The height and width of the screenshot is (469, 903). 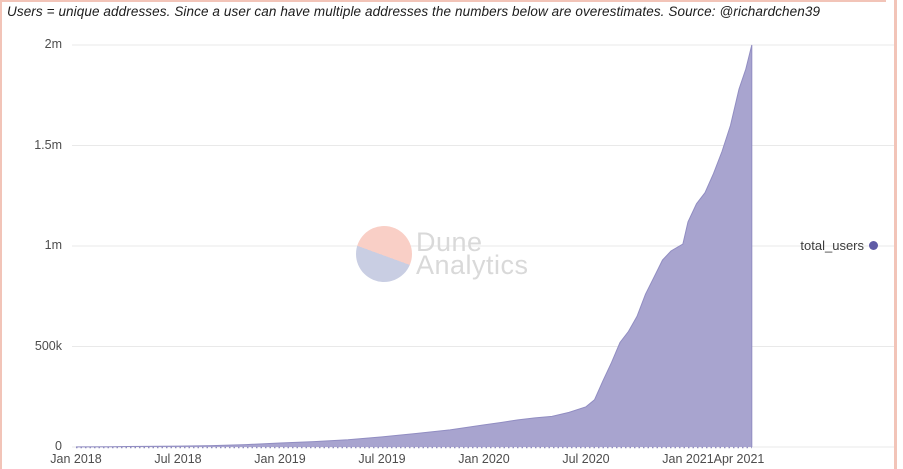 What do you see at coordinates (443, 1) in the screenshot?
I see `window-border-top` at bounding box center [443, 1].